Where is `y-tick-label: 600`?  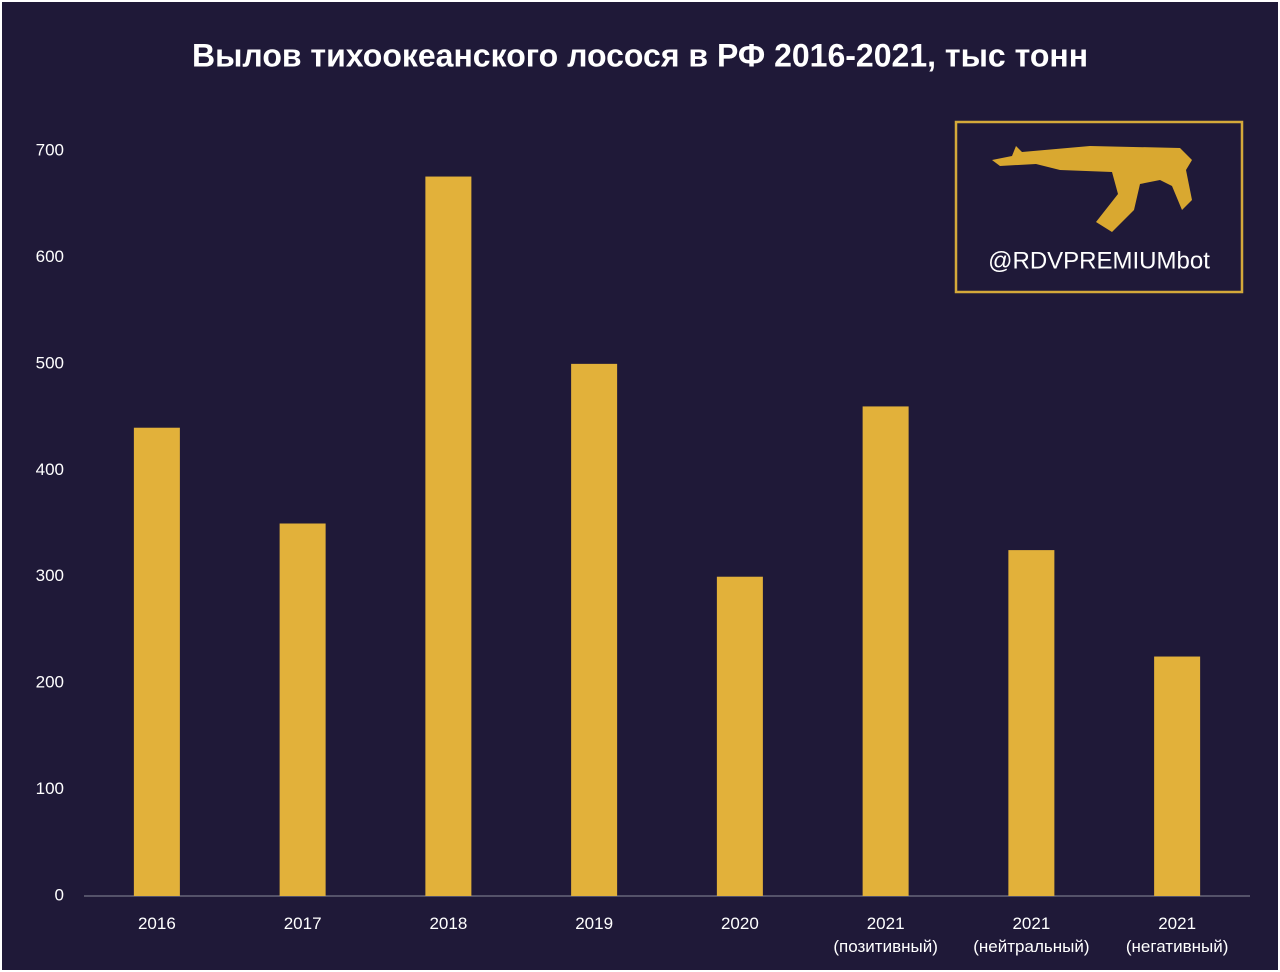
y-tick-label: 600 is located at coordinates (50, 256).